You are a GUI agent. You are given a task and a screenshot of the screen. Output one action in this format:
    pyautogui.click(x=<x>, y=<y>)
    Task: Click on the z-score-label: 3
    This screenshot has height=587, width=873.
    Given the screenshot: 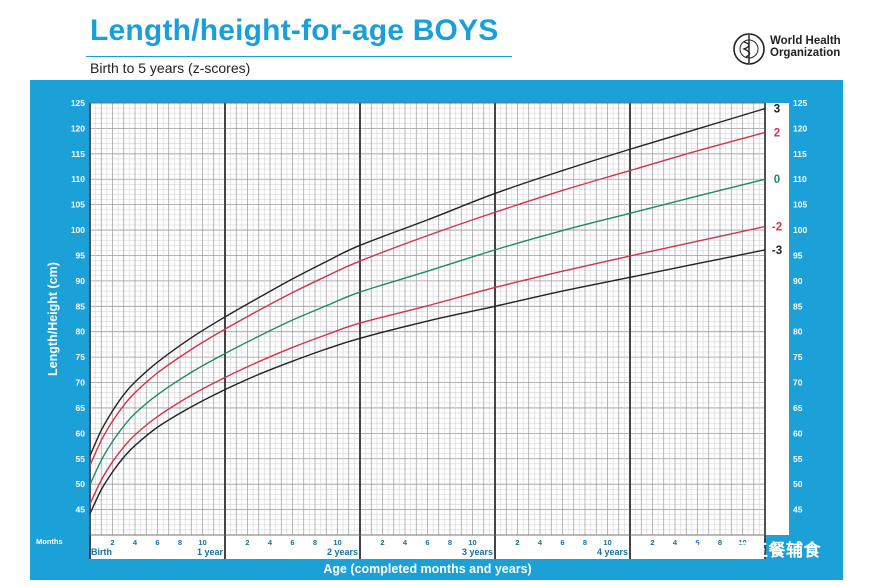 What is the action you would take?
    pyautogui.click(x=777, y=110)
    